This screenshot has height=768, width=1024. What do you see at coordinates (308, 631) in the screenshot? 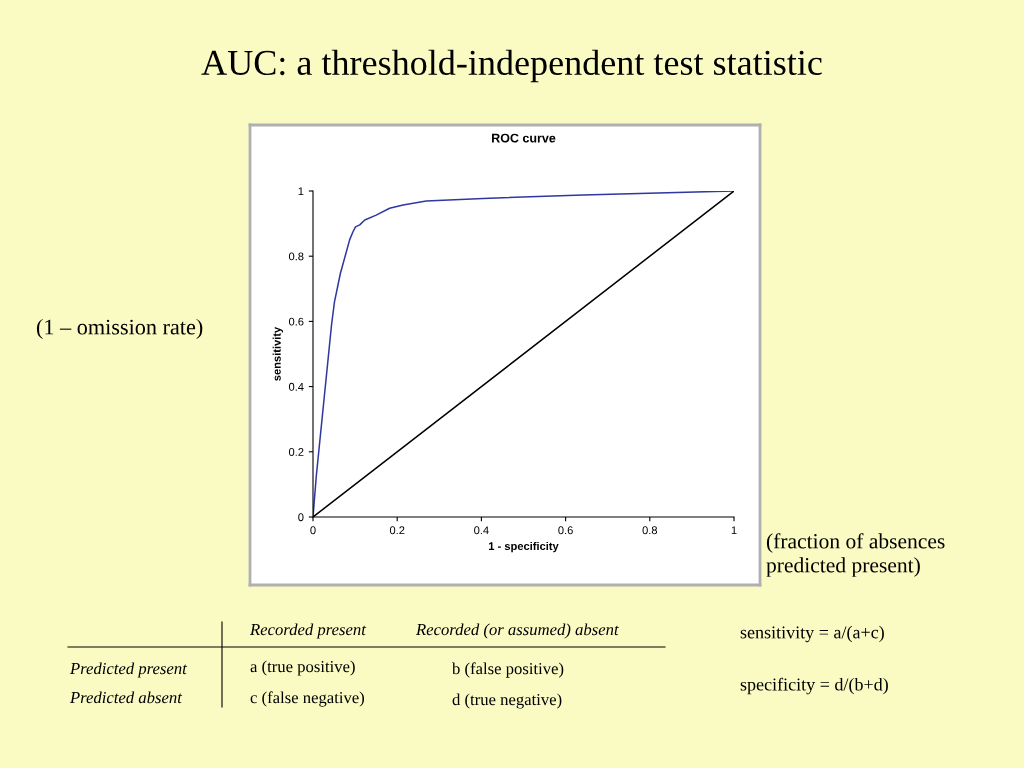
I see `text: Recorded present` at bounding box center [308, 631].